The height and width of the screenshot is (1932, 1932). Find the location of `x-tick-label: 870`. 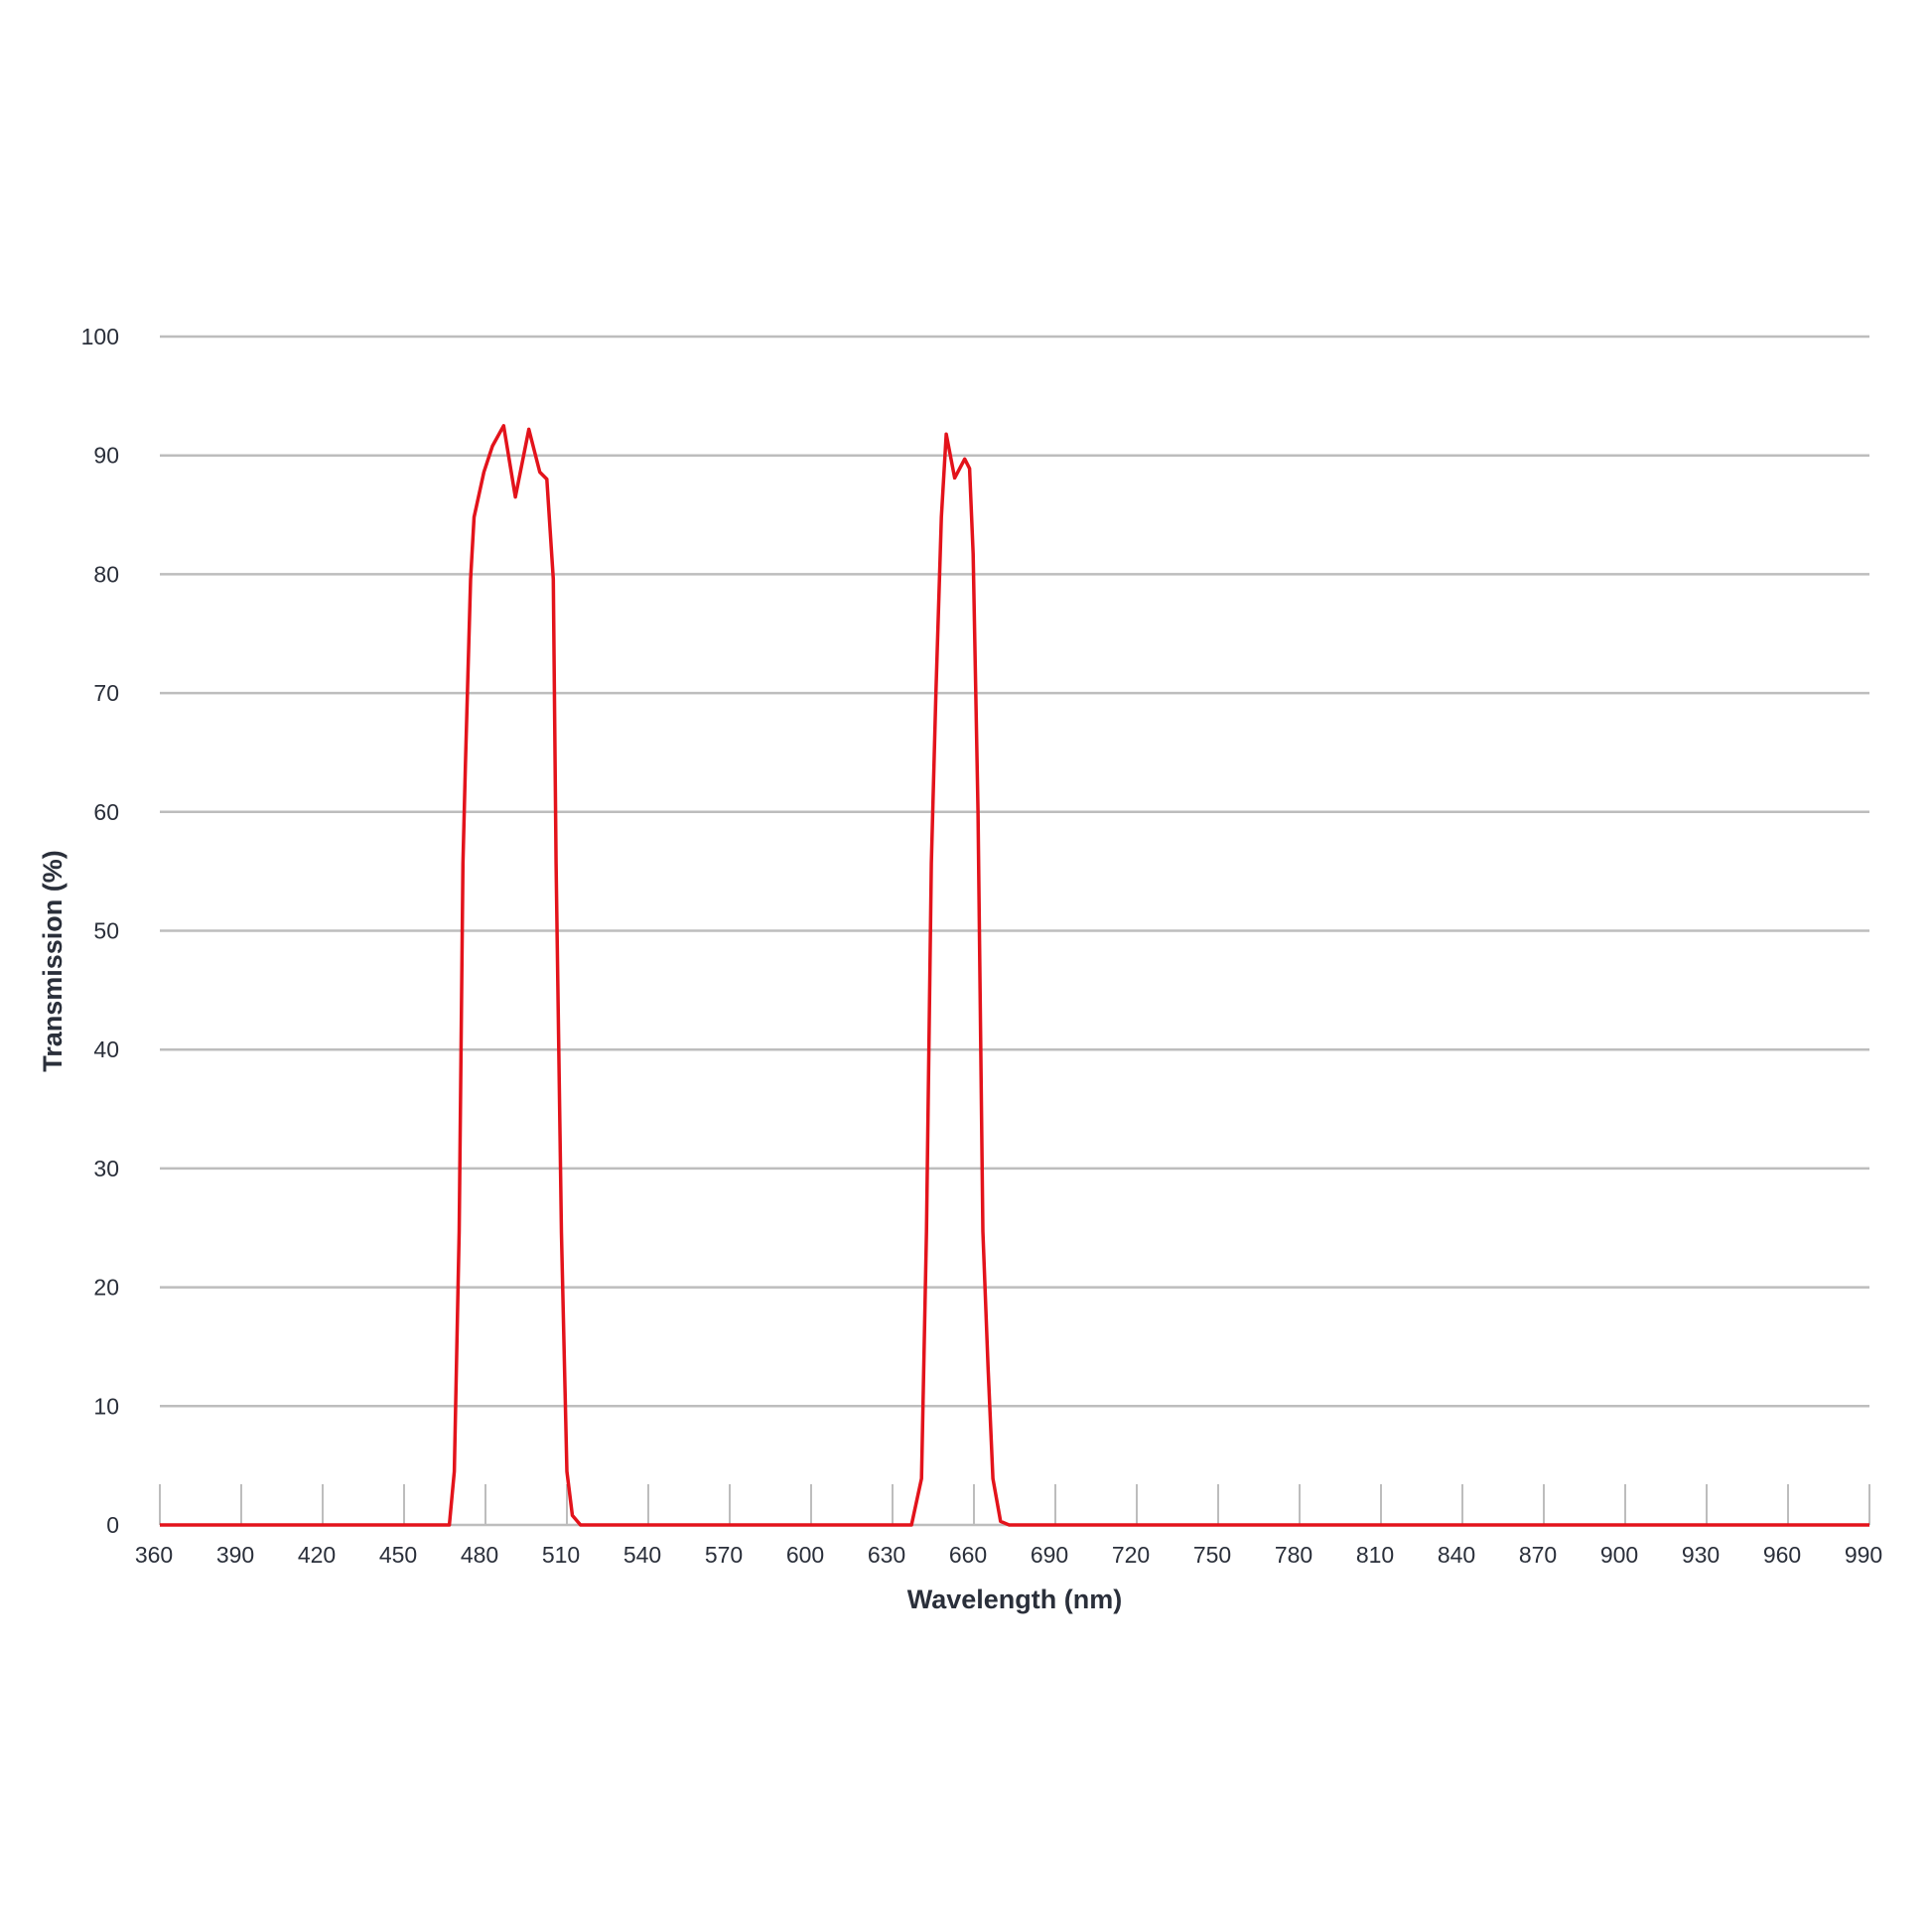

x-tick-label: 870 is located at coordinates (1538, 1555).